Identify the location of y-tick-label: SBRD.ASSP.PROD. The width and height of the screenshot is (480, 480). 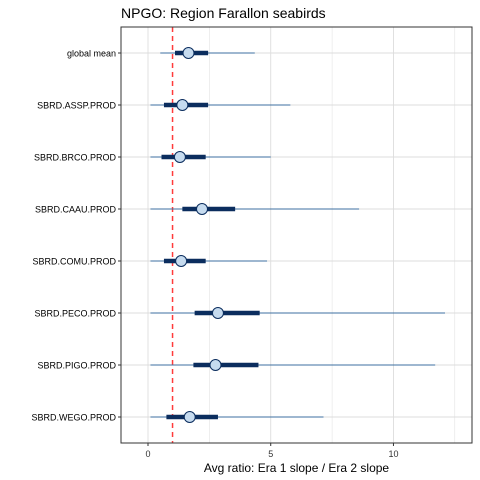
(76, 106).